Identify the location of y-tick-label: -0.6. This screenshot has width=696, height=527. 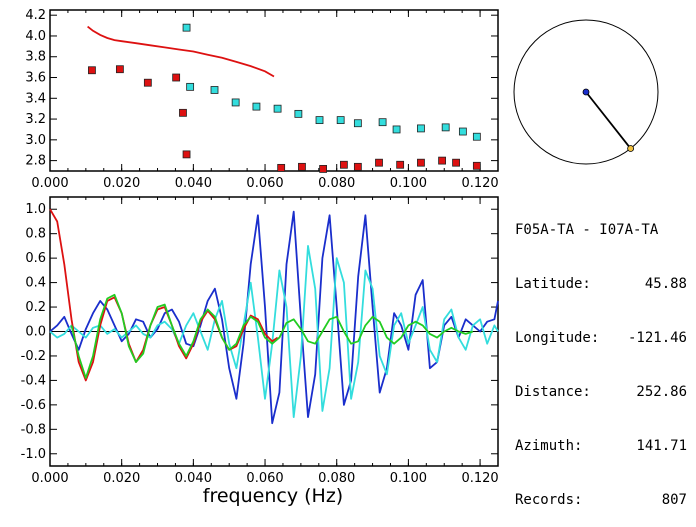
(33, 405).